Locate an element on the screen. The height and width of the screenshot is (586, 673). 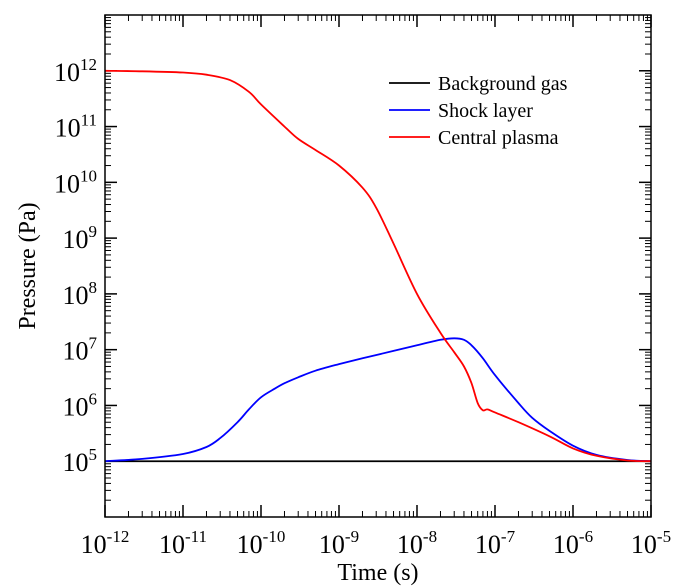
x-tick-label: 10⁻⁹ is located at coordinates (339, 543).